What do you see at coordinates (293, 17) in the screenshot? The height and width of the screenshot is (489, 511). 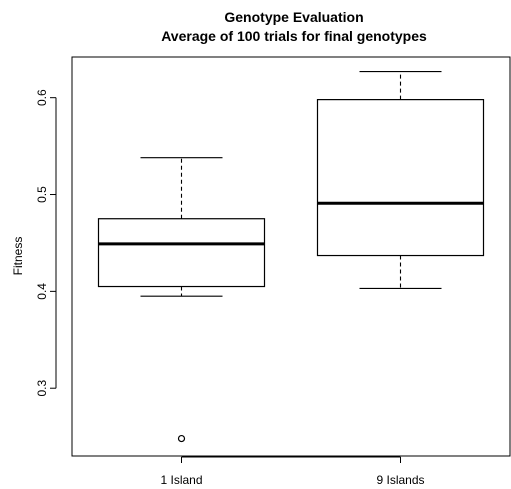 I see `chart-title: Genotype Evaluation` at bounding box center [293, 17].